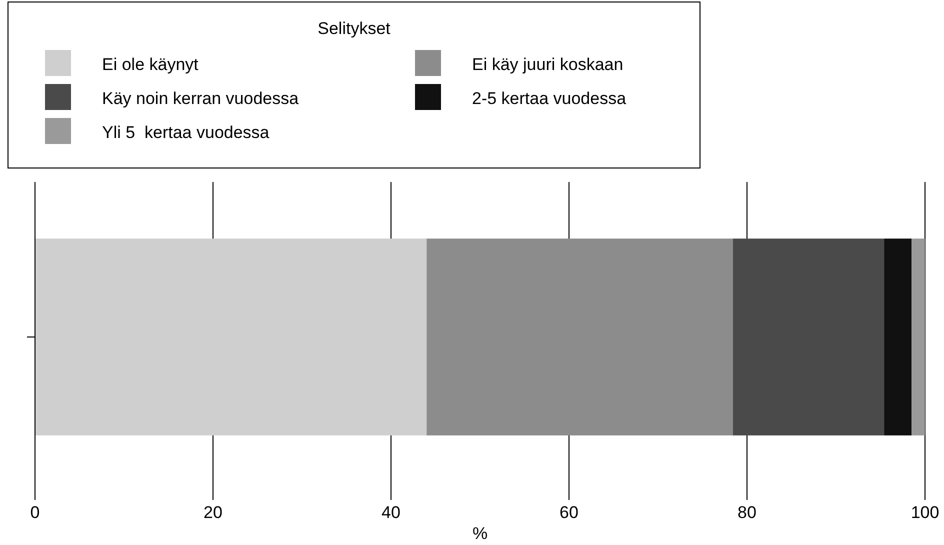  I want to click on legend-label: Ei ole käynyt, so click(150, 64).